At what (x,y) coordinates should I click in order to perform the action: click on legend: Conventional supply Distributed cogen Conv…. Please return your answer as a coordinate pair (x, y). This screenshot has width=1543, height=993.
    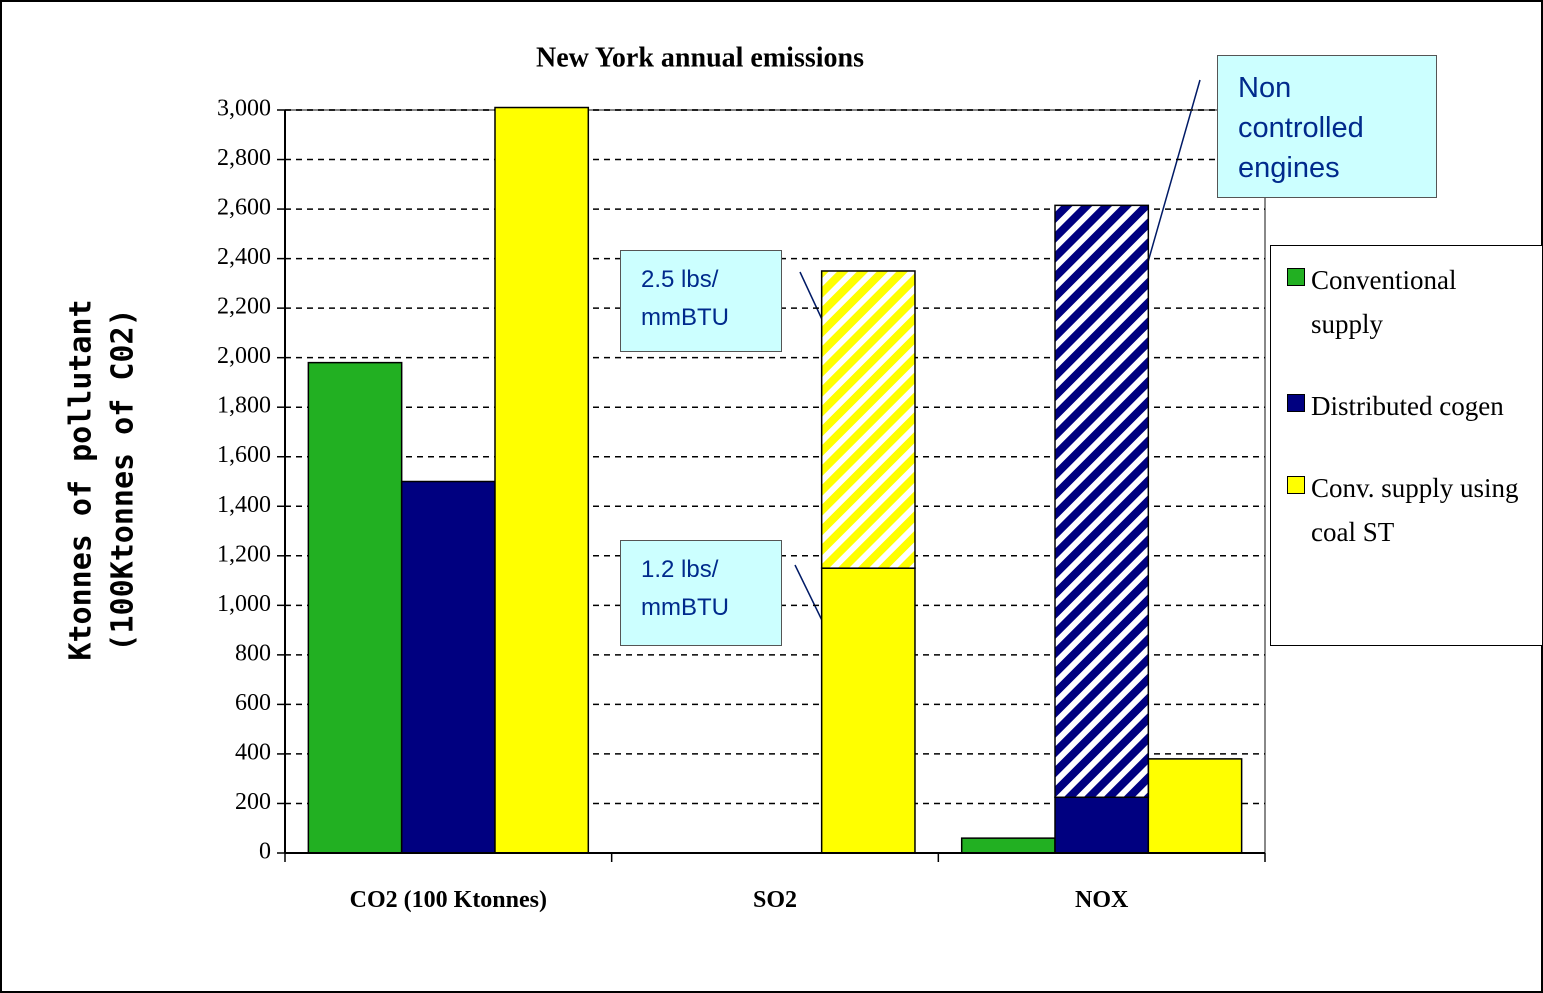
    Looking at the image, I should click on (1406, 445).